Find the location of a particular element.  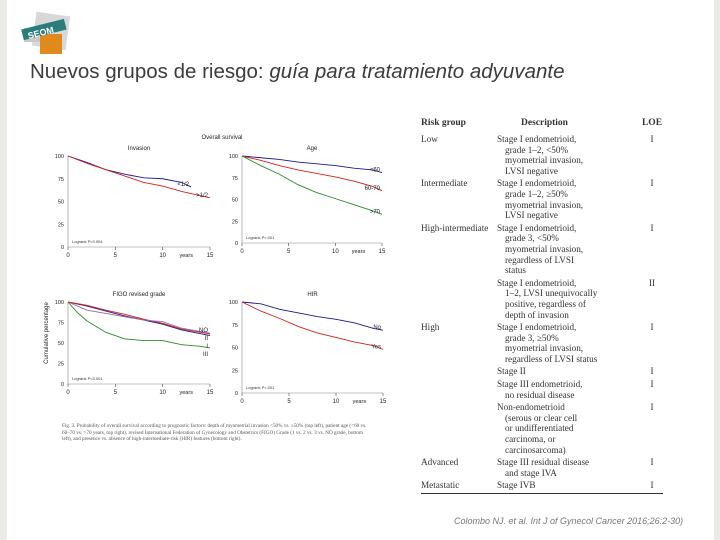

series-label: <1/2 is located at coordinates (183, 185).